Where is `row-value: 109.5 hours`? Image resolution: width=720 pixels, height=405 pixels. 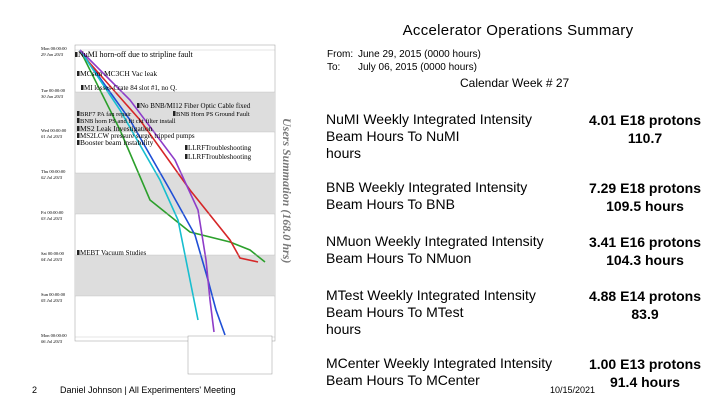
row-value: 109.5 hours is located at coordinates (645, 206).